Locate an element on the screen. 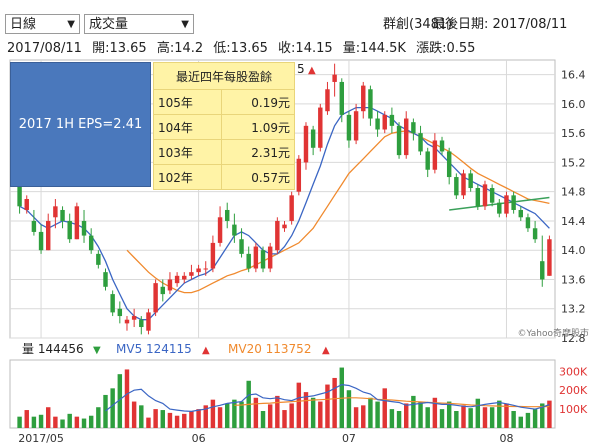 Image resolution: width=597 pixels, height=448 pixels. period-select: 日線 ▼ is located at coordinates (42, 24).